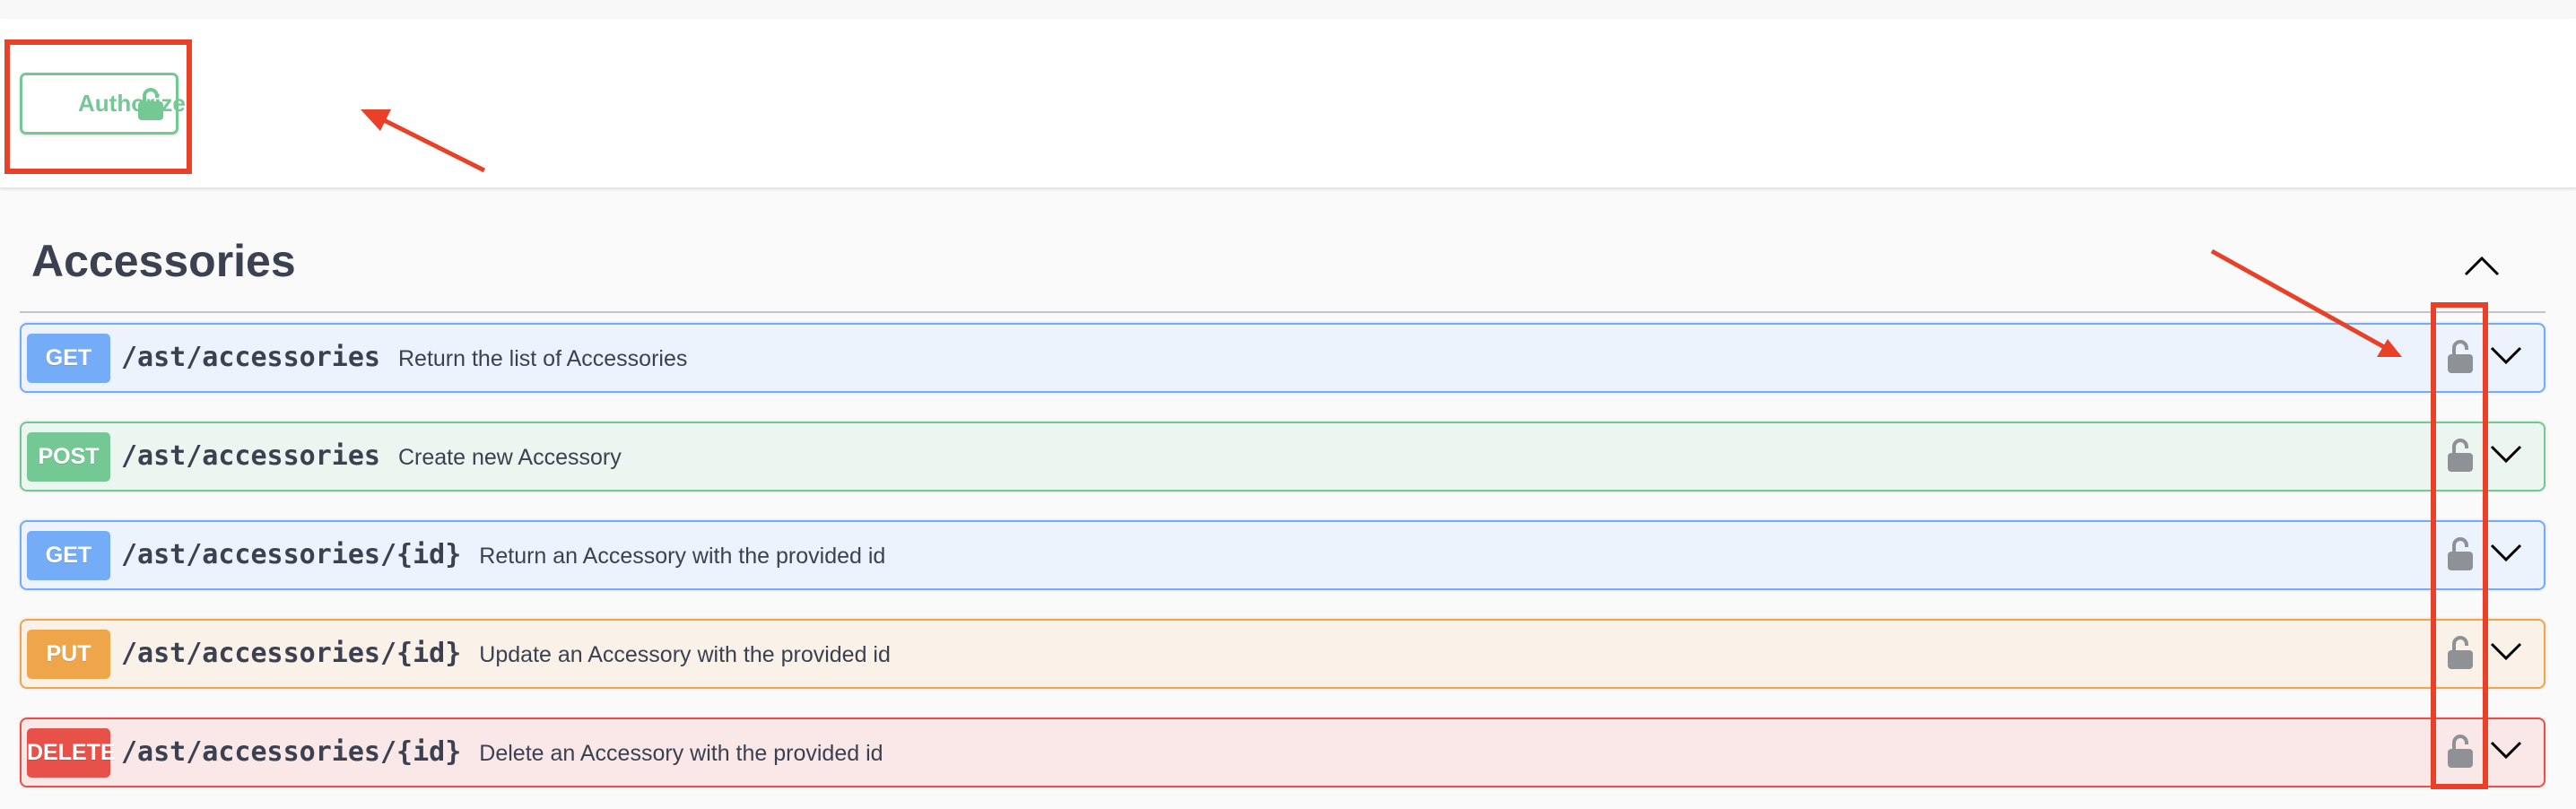 The width and height of the screenshot is (2576, 809). What do you see at coordinates (685, 654) in the screenshot?
I see `operation-description: Update an Accessory with the provided id` at bounding box center [685, 654].